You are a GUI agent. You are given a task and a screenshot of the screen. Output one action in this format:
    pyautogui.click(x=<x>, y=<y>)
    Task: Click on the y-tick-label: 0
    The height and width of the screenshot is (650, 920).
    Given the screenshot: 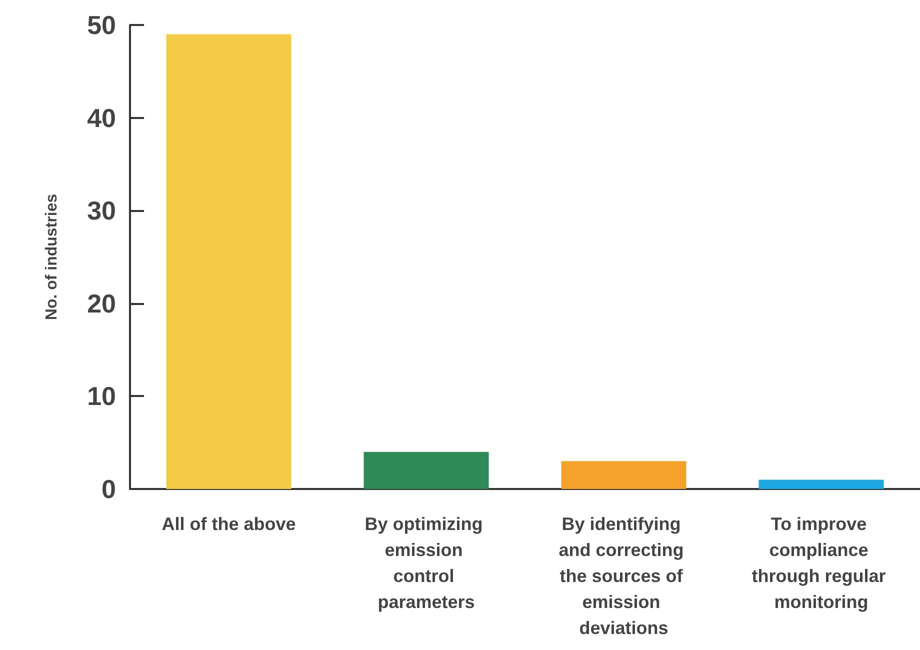 What is the action you would take?
    pyautogui.click(x=109, y=489)
    